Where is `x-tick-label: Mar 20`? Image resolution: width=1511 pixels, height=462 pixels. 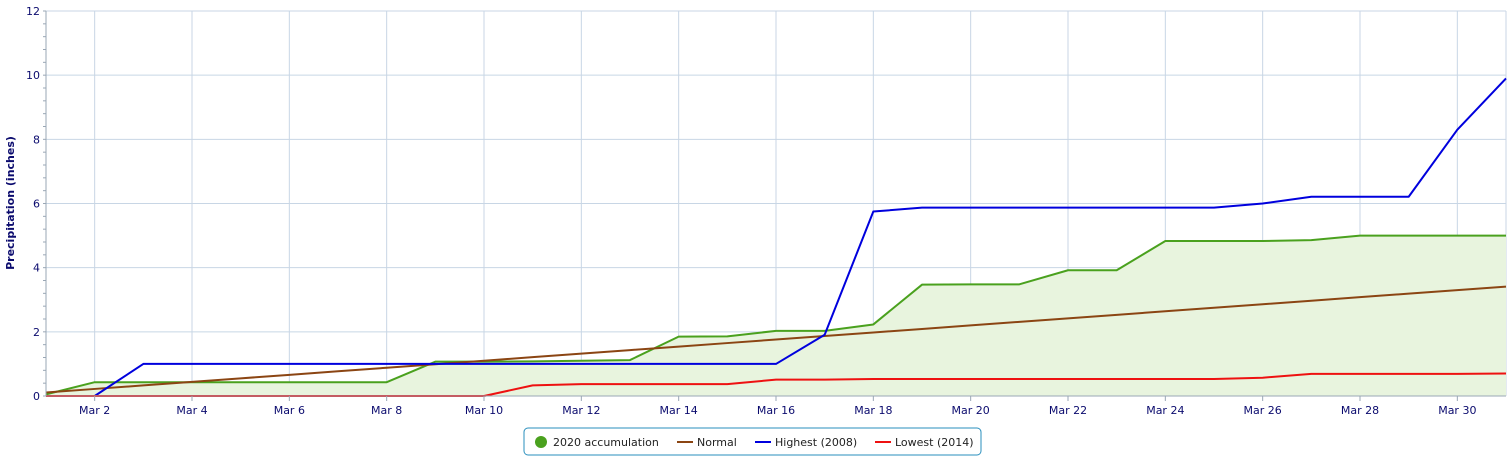
x-tick-label: Mar 20 is located at coordinates (971, 410).